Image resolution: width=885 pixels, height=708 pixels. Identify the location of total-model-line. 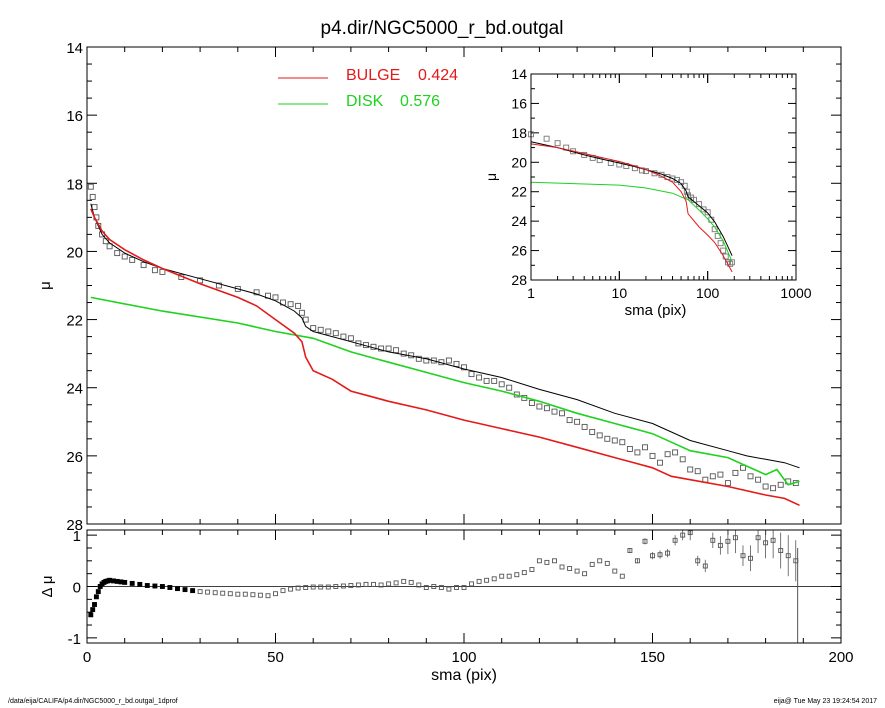
(631, 198).